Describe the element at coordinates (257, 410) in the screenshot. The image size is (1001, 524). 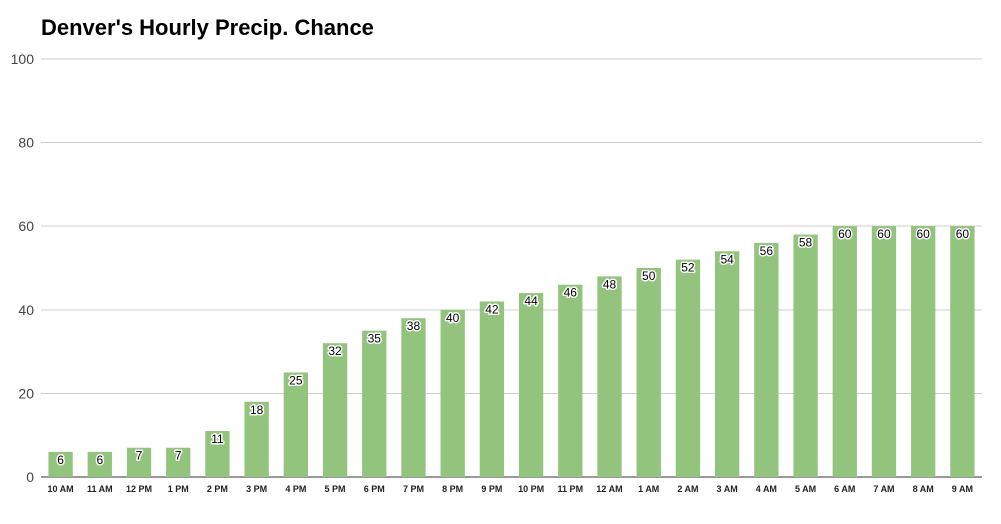
I see `bar-value-label: 18` at that location.